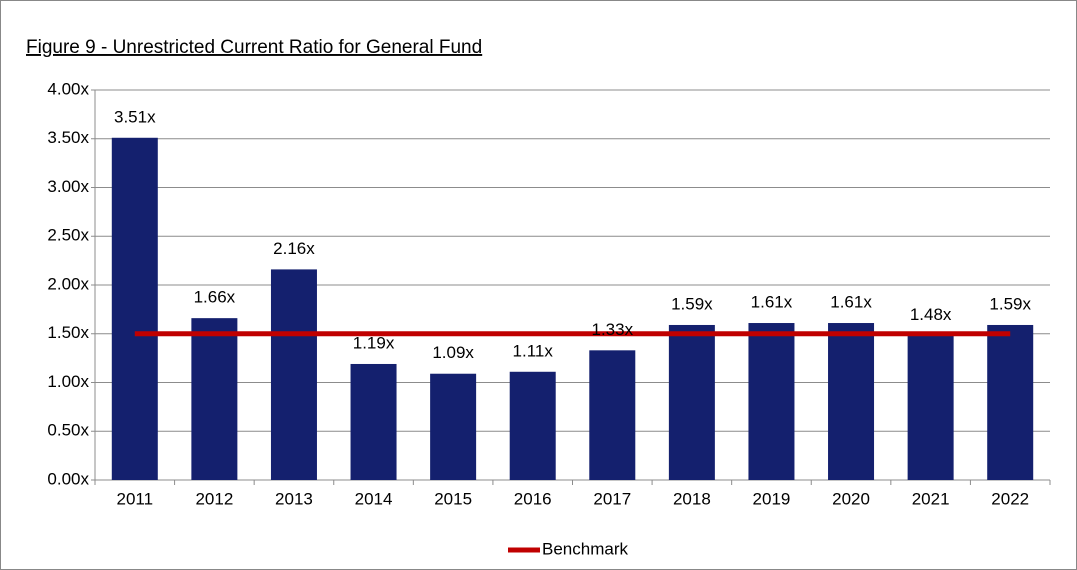 The width and height of the screenshot is (1077, 570). Describe the element at coordinates (135, 498) in the screenshot. I see `x-tick-label: 2011` at that location.